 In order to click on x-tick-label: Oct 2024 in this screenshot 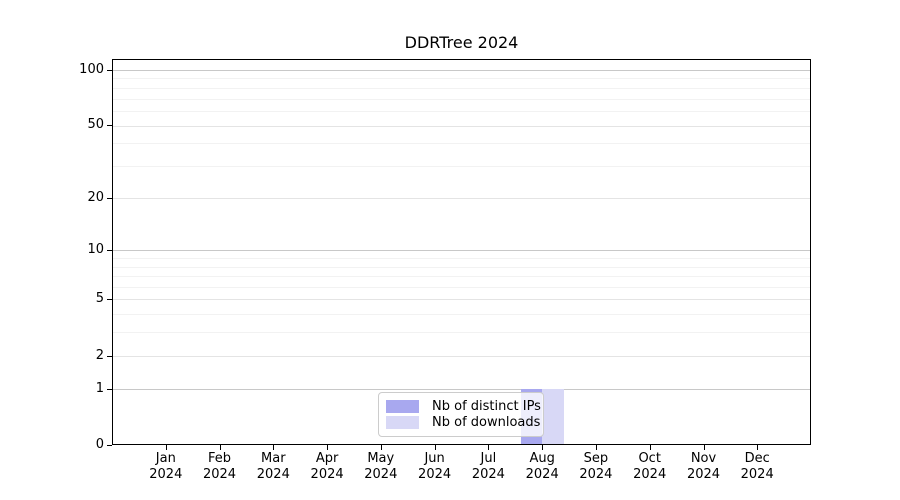, I will do `click(650, 466)`.